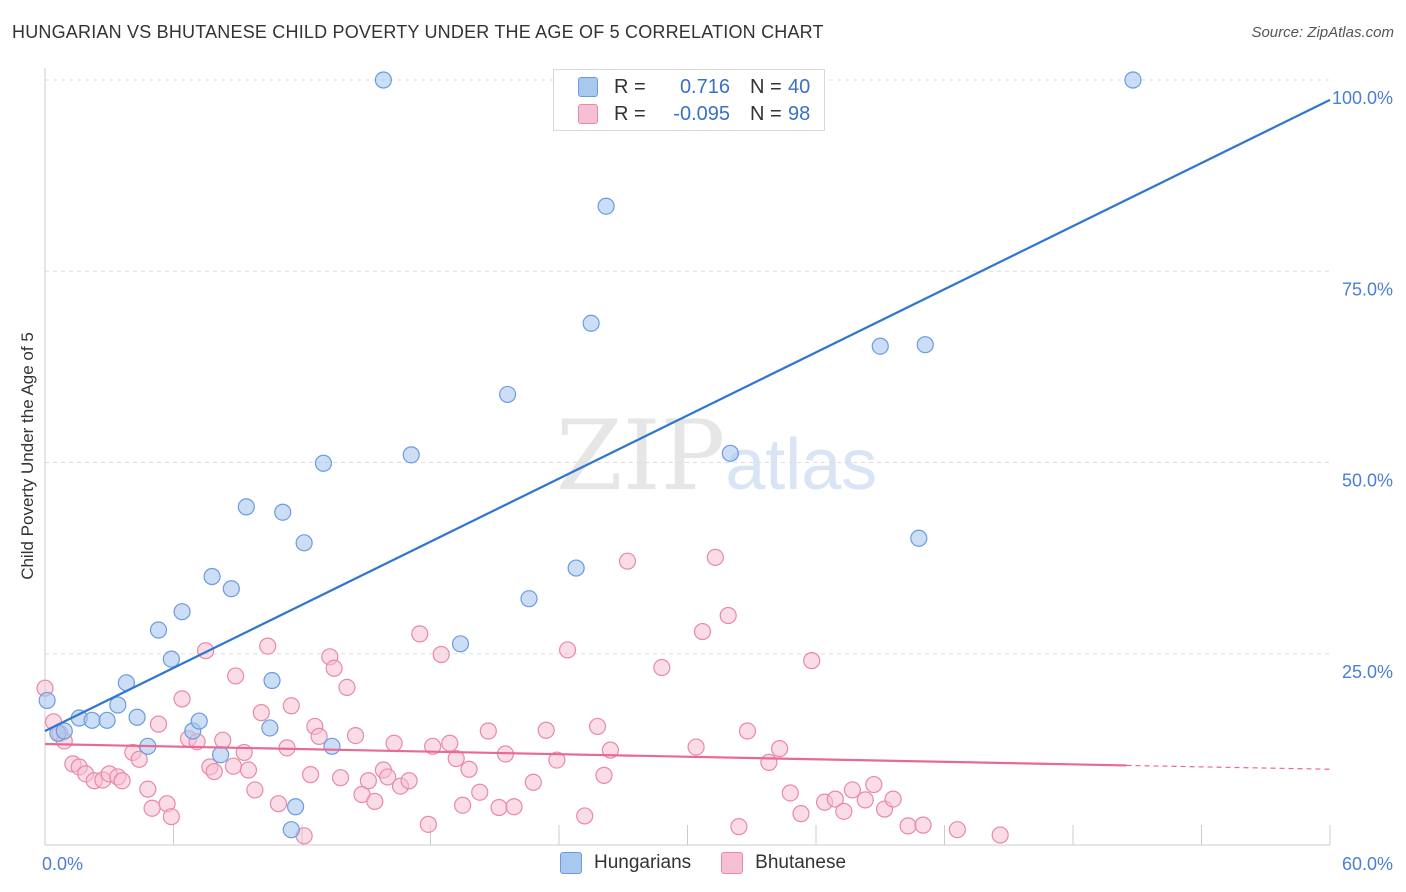  I want to click on legend-n-value: 98, so click(799, 113).